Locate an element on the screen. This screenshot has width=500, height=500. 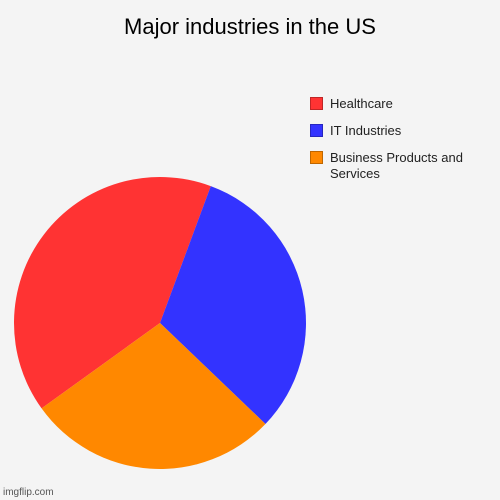
legend-item: Business Products and Services is located at coordinates (402, 166).